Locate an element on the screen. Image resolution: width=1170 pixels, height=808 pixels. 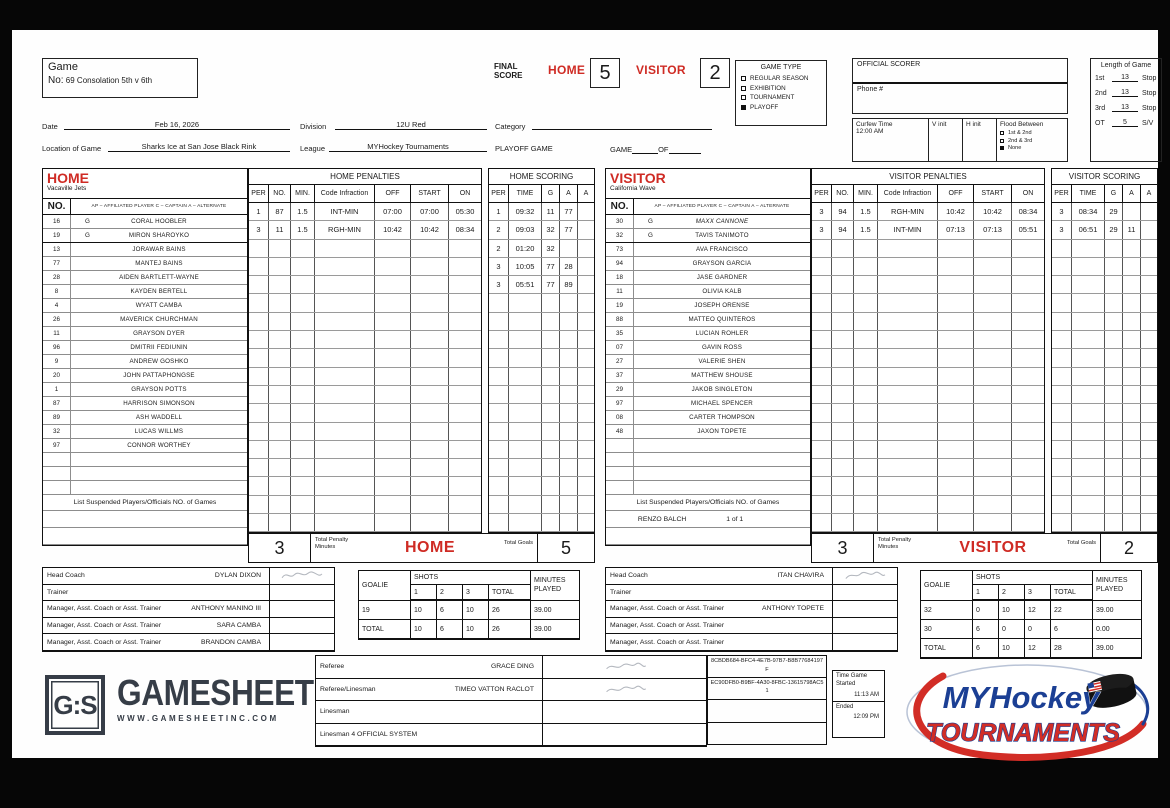
home-staff-table: Head Coach DYLAN DIXON Trainer is located at coordinates (188, 609).